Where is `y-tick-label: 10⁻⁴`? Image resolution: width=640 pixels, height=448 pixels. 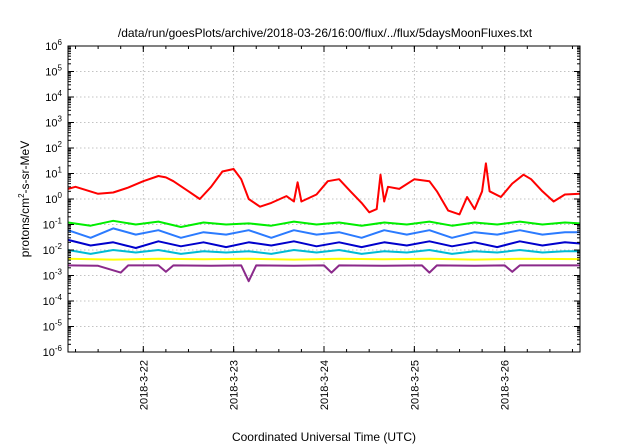 y-tick-label: 10⁻⁴ is located at coordinates (53, 300).